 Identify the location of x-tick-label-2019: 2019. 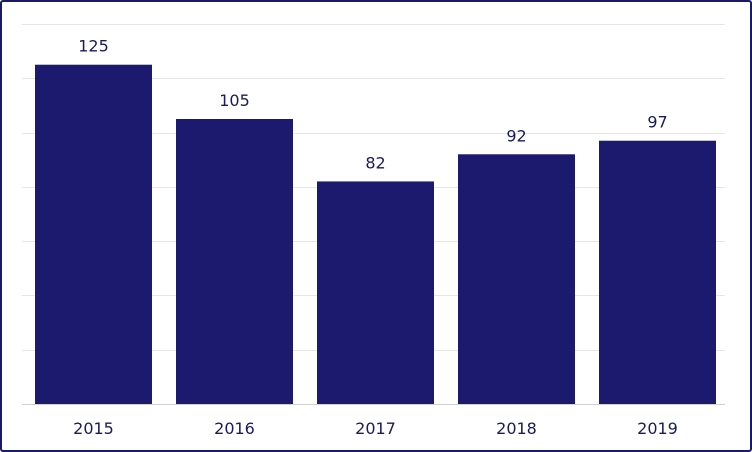
(657, 428).